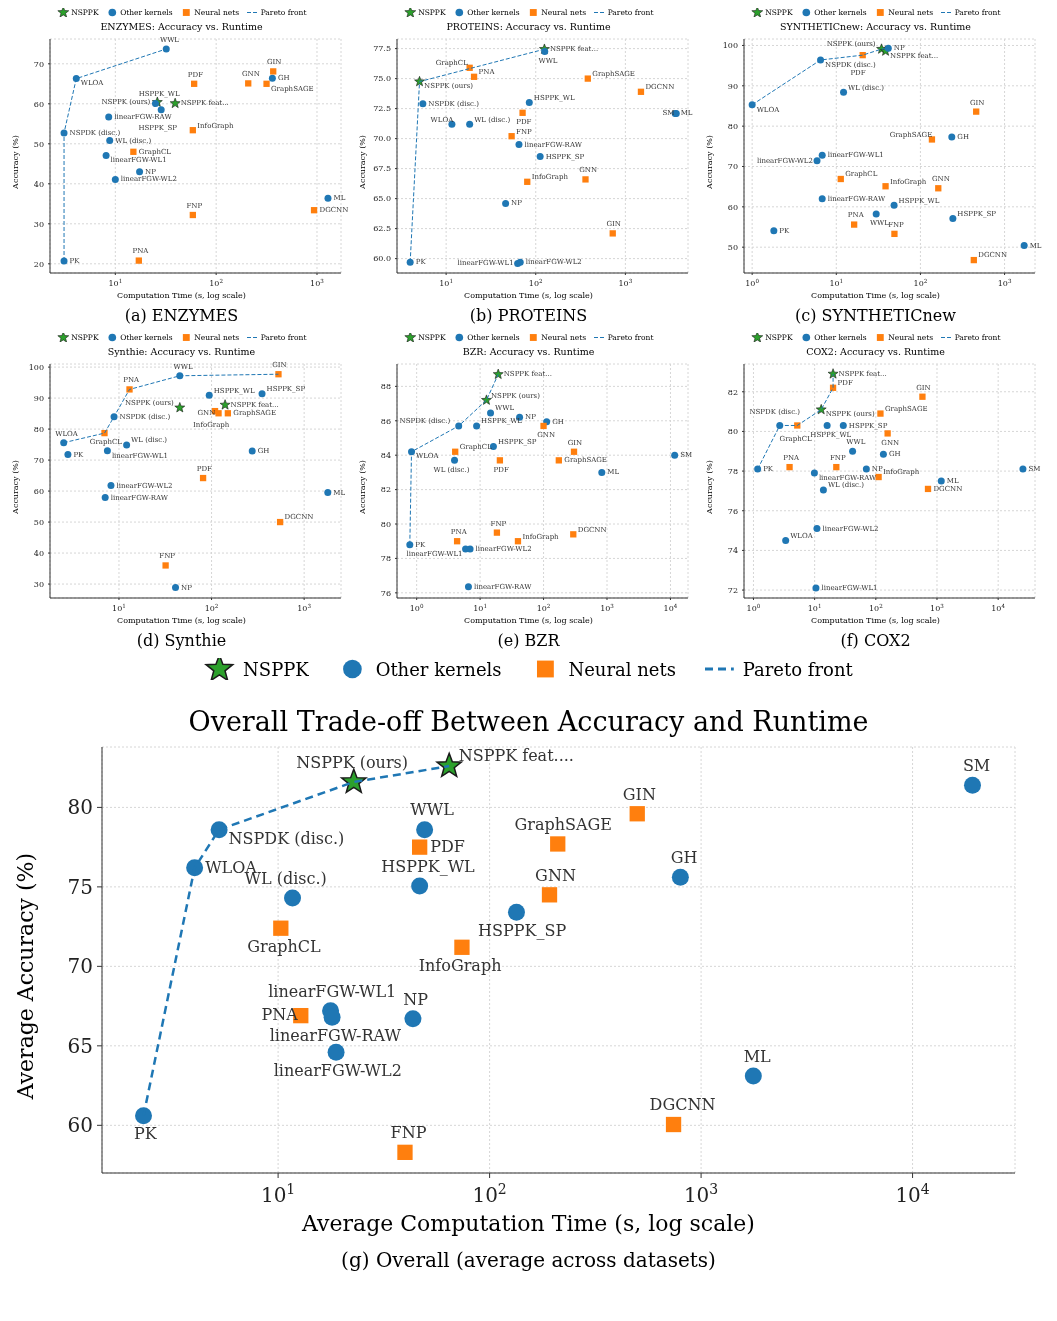 This screenshot has width=1057, height=1321. What do you see at coordinates (381, 169) in the screenshot?
I see `y-tick-label: 67.5` at bounding box center [381, 169].